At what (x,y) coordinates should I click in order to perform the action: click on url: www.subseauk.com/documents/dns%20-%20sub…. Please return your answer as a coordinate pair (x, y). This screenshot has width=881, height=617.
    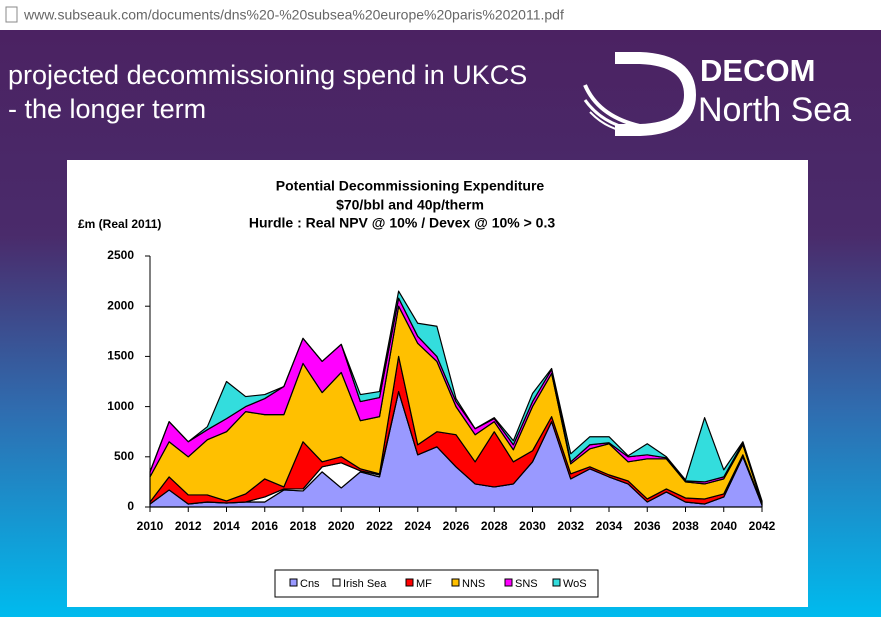
    Looking at the image, I should click on (293, 15).